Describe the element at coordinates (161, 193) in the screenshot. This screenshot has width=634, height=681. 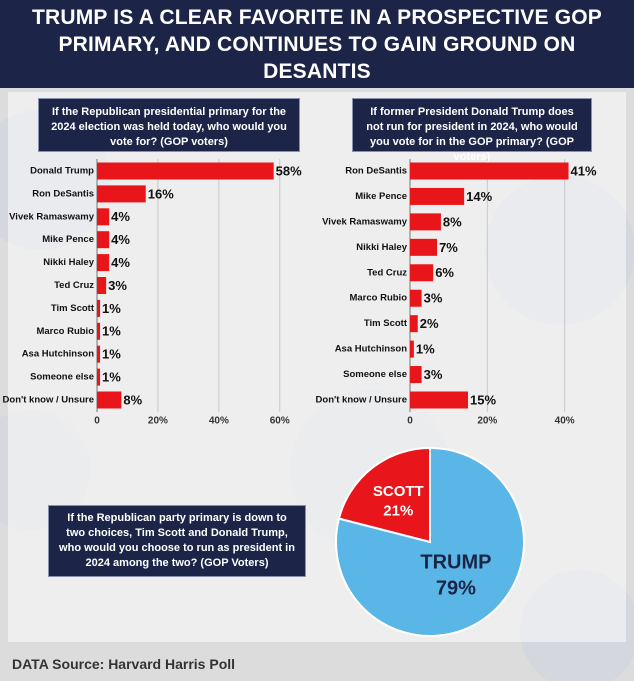
I see `value-label: 16%` at that location.